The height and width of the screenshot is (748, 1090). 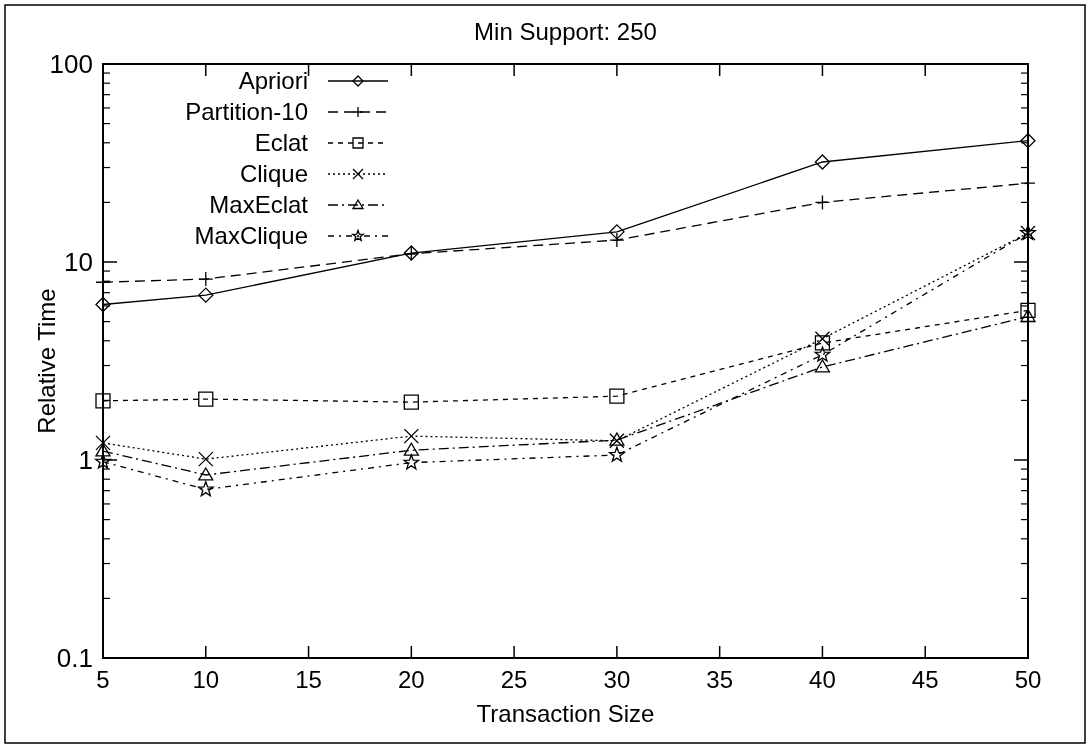 What do you see at coordinates (514, 679) in the screenshot?
I see `x-tick-label: 25` at bounding box center [514, 679].